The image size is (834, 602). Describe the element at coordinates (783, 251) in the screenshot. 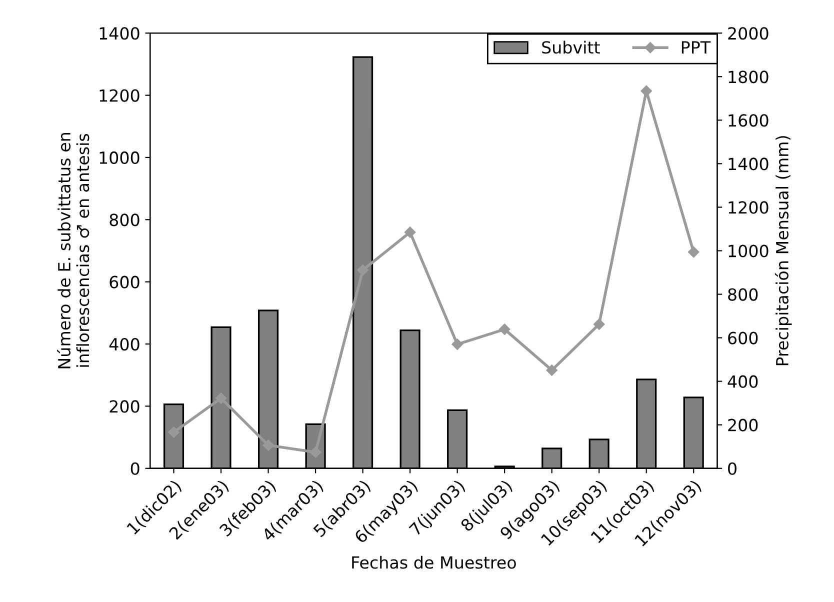

I see `y2-axis-title: Precipitación Mensual (mm)` at that location.